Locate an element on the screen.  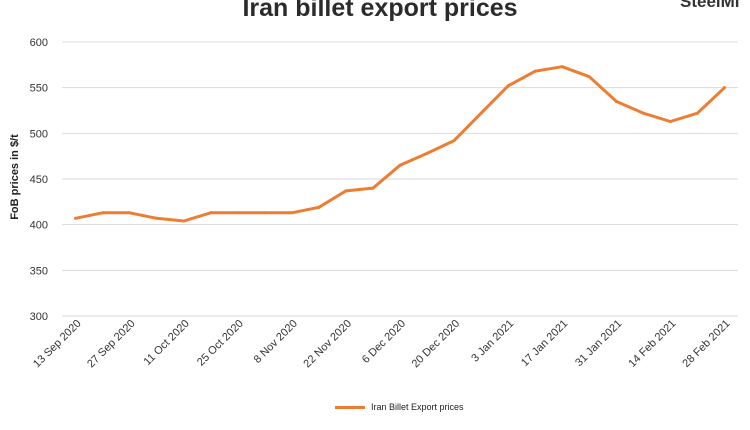
y-tick-label: 400 is located at coordinates (39, 226).